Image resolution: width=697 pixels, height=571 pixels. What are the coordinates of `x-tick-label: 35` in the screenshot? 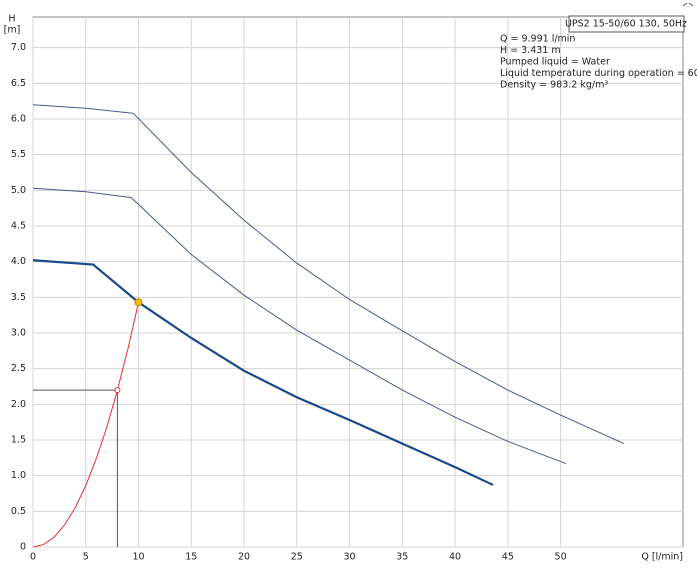 It's located at (402, 557).